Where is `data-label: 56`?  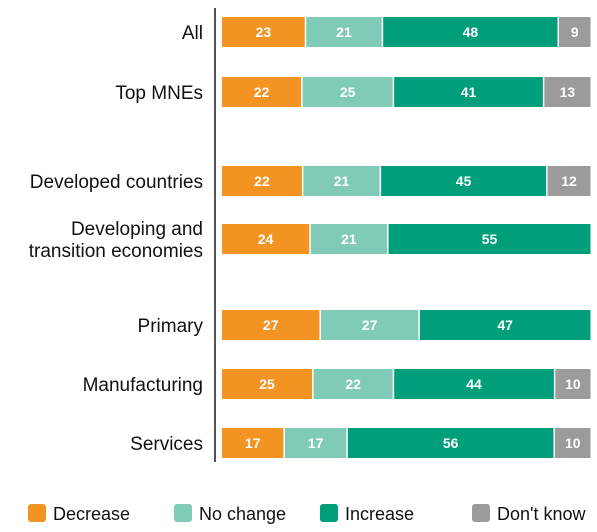
data-label: 56 is located at coordinates (451, 443).